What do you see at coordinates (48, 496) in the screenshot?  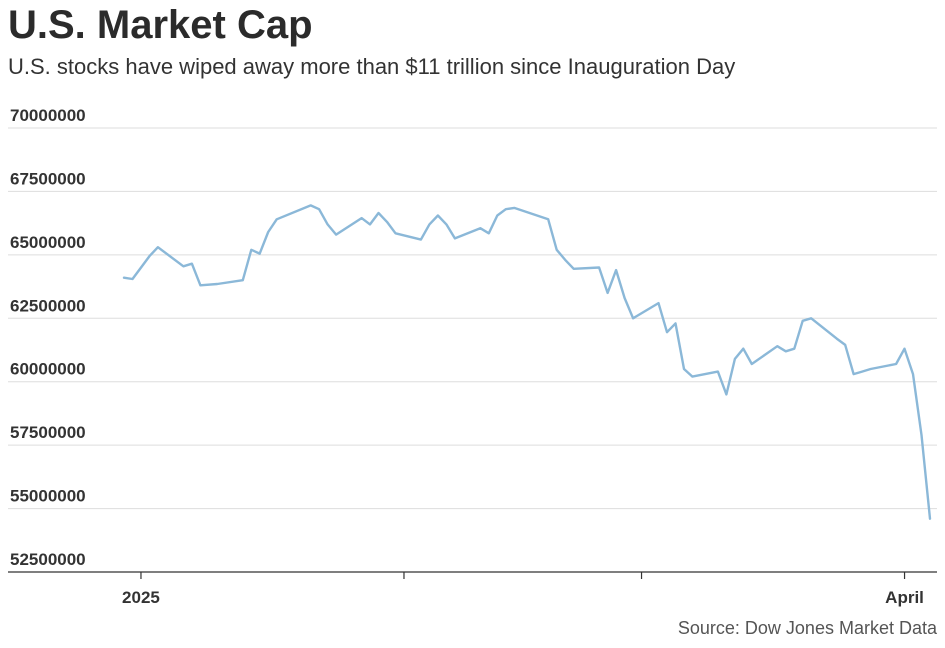 I see `y-tick-label: 55000000` at bounding box center [48, 496].